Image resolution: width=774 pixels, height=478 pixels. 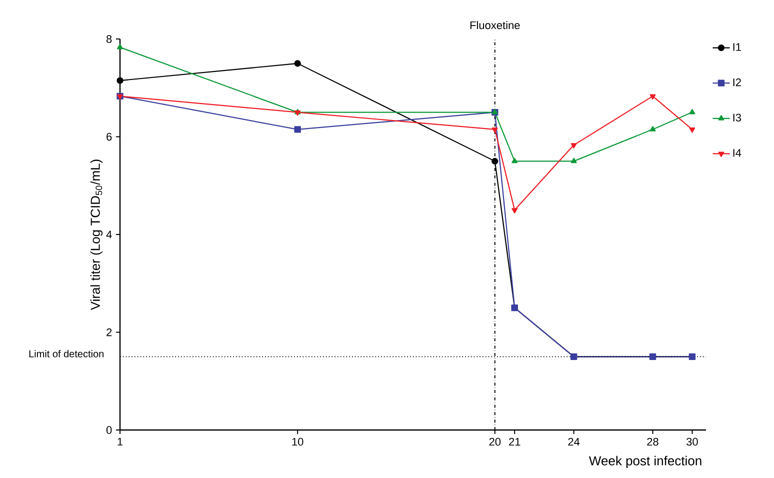 What do you see at coordinates (645, 462) in the screenshot?
I see `x-axis-title: Week post infection` at bounding box center [645, 462].